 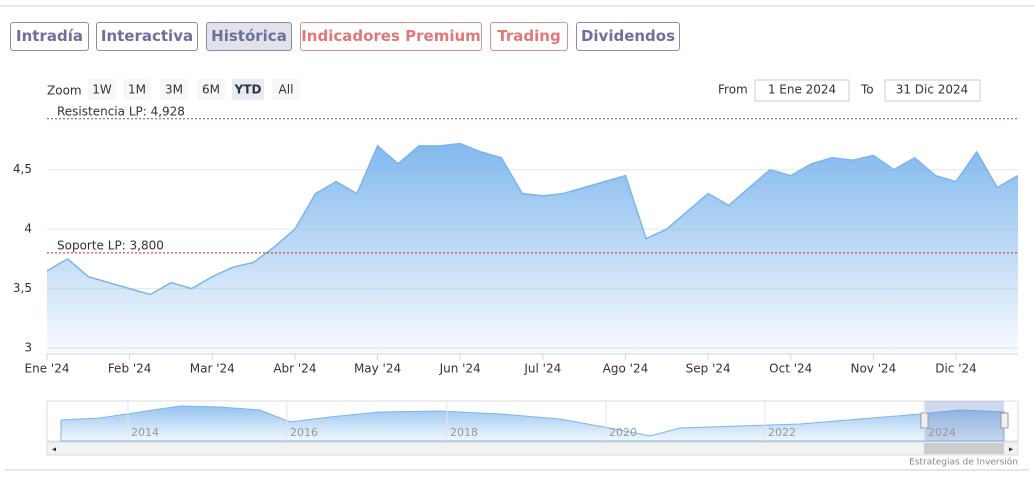 What do you see at coordinates (964, 448) in the screenshot?
I see `scrollbar-thumb` at bounding box center [964, 448].